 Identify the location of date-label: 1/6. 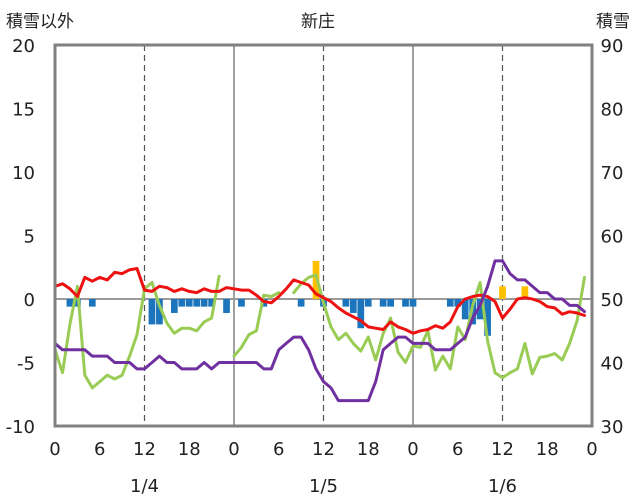
(502, 486).